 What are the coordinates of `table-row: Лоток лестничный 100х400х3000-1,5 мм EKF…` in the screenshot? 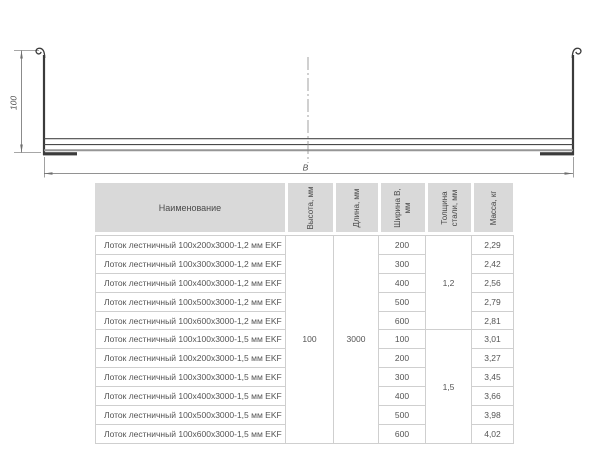 It's located at (304, 396).